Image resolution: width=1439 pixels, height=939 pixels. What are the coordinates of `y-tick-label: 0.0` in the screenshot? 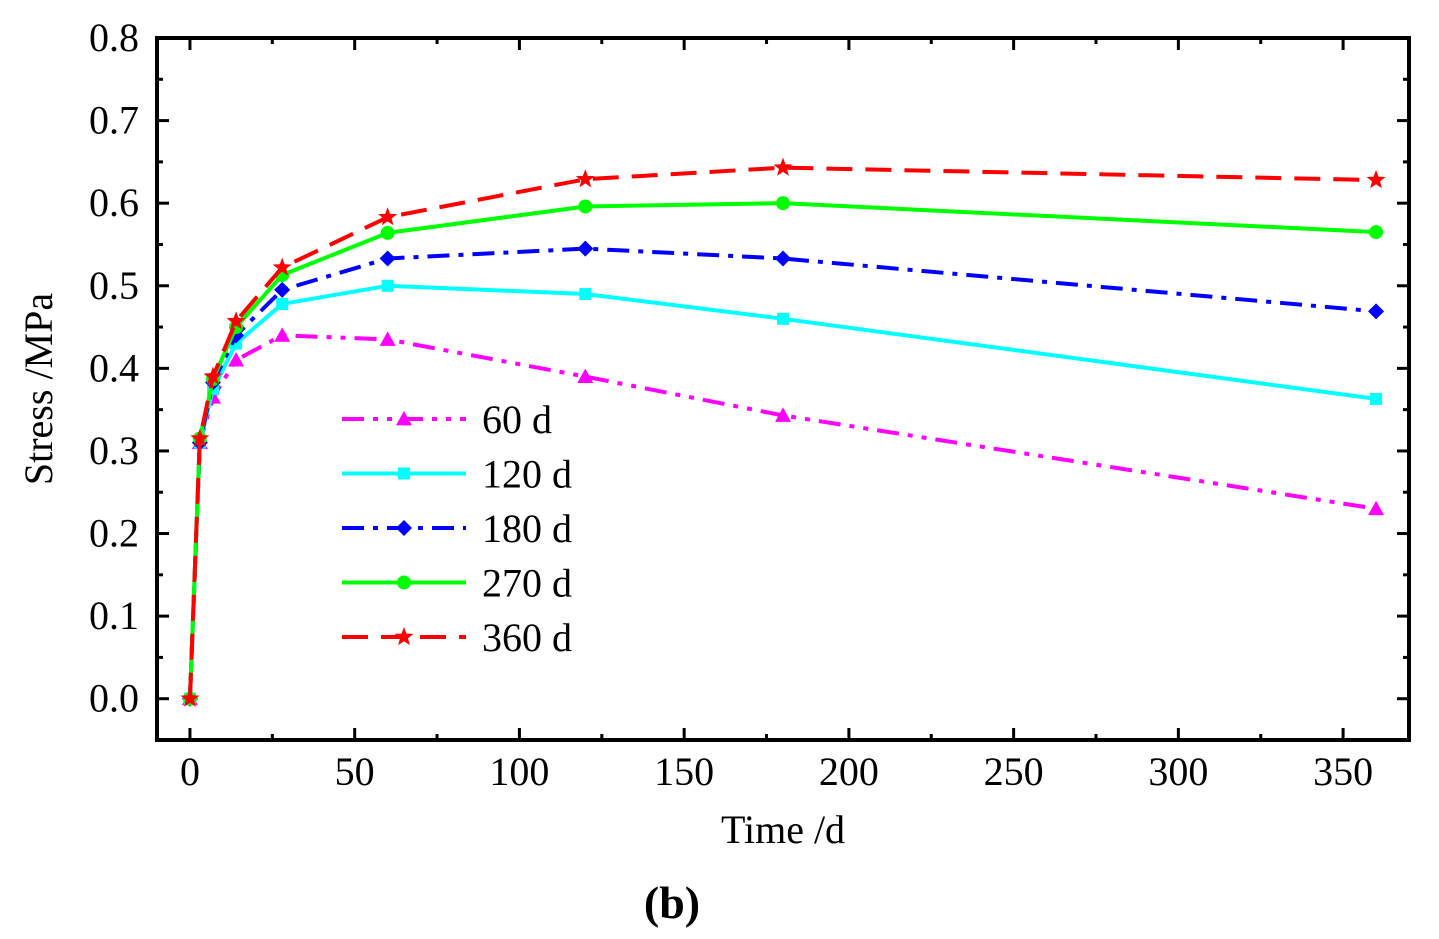 It's located at (114, 698).